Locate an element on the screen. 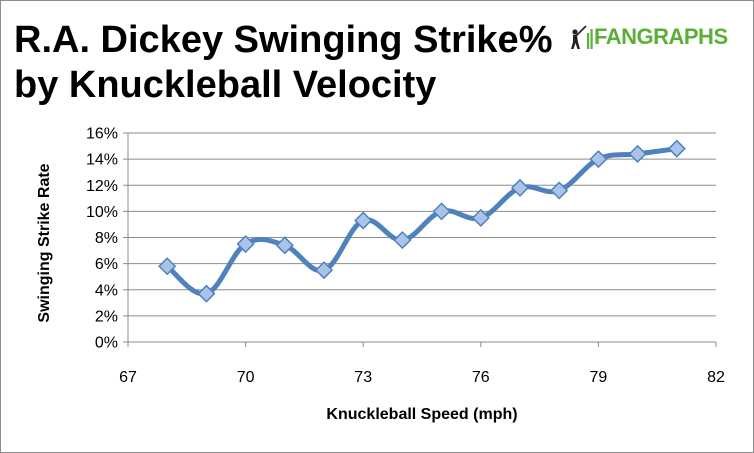  logo-text-fan: FAN is located at coordinates (615, 36).